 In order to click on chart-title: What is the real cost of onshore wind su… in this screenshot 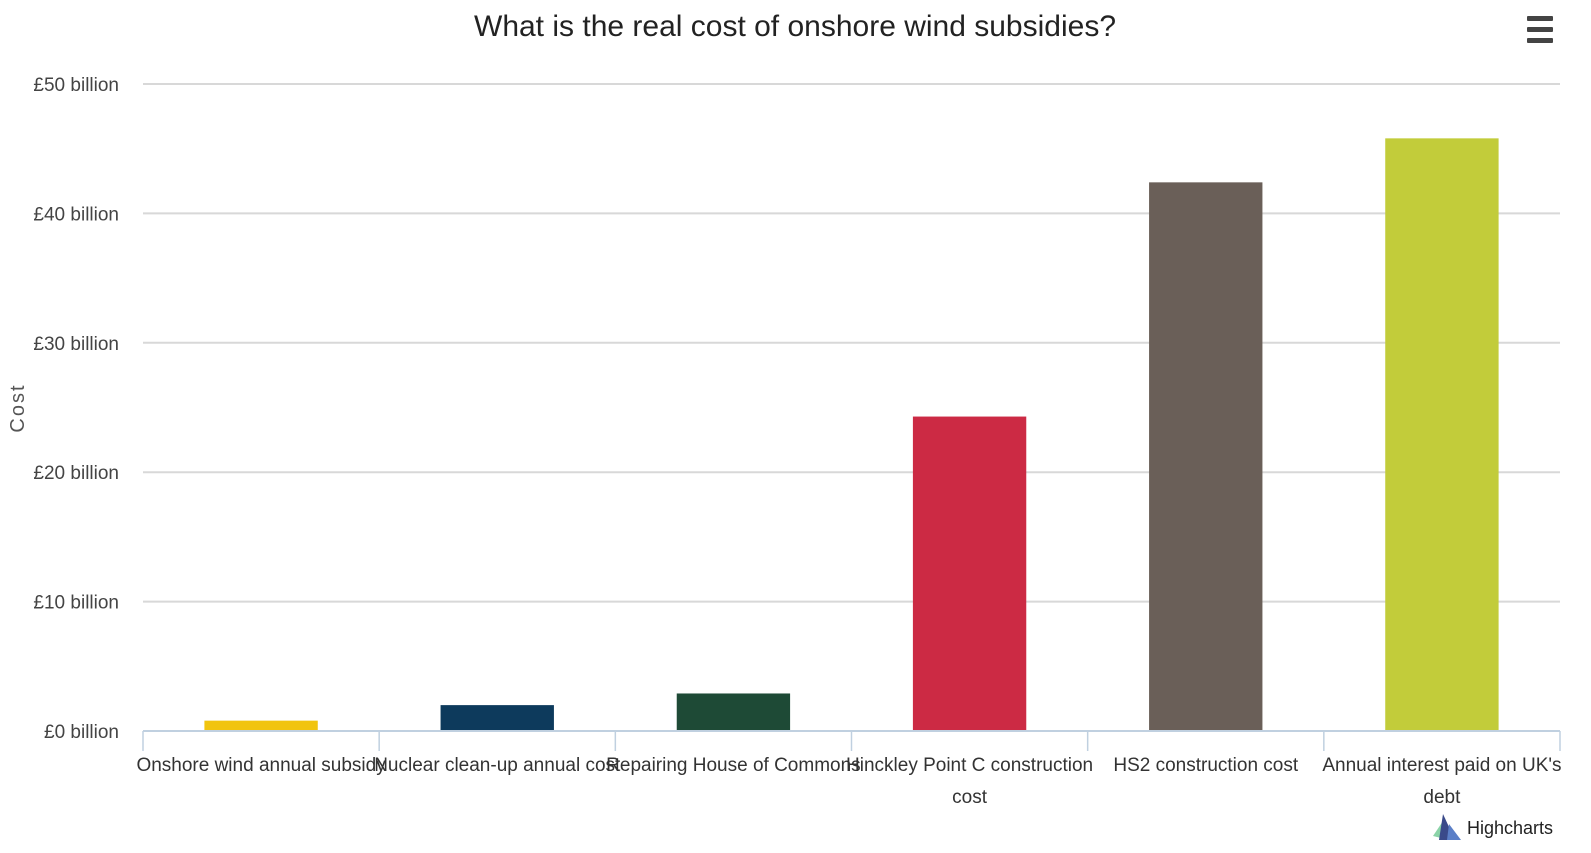, I will do `click(795, 26)`.